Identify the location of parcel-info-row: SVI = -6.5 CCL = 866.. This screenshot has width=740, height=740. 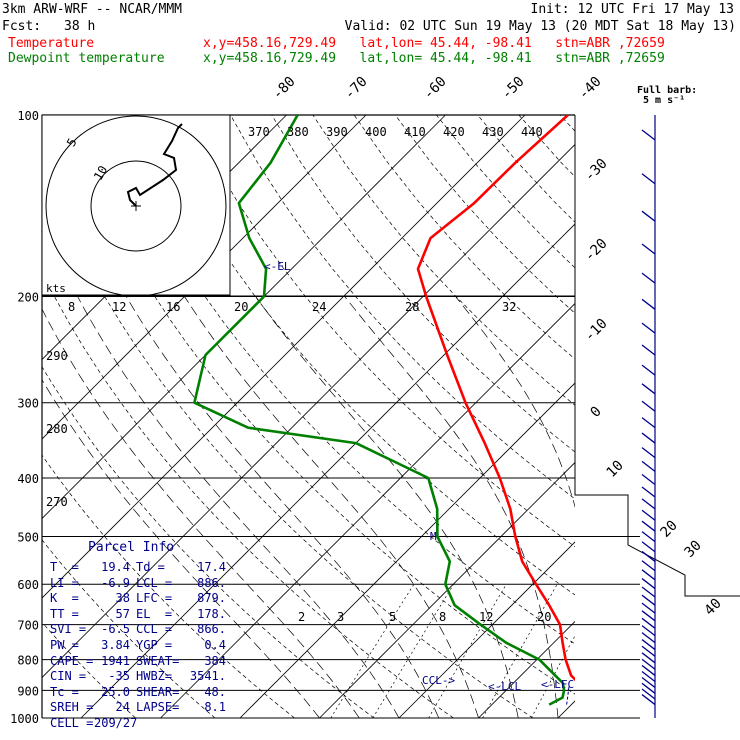
(140, 629).